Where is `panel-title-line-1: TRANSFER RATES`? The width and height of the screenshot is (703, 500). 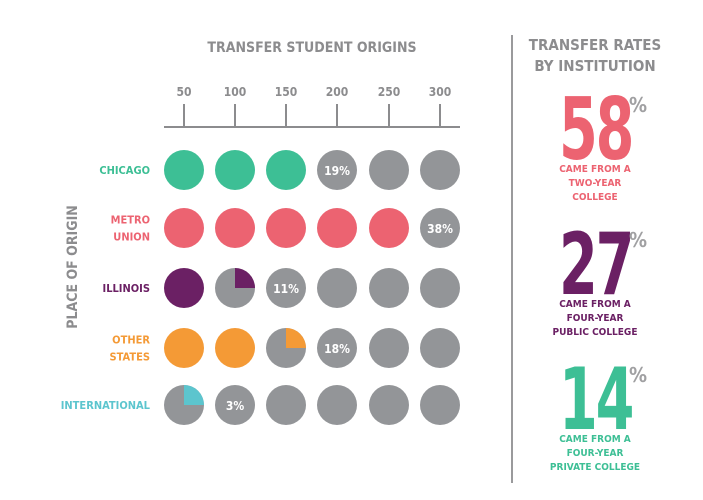
panel-title-line-1: TRANSFER RATES is located at coordinates (595, 45).